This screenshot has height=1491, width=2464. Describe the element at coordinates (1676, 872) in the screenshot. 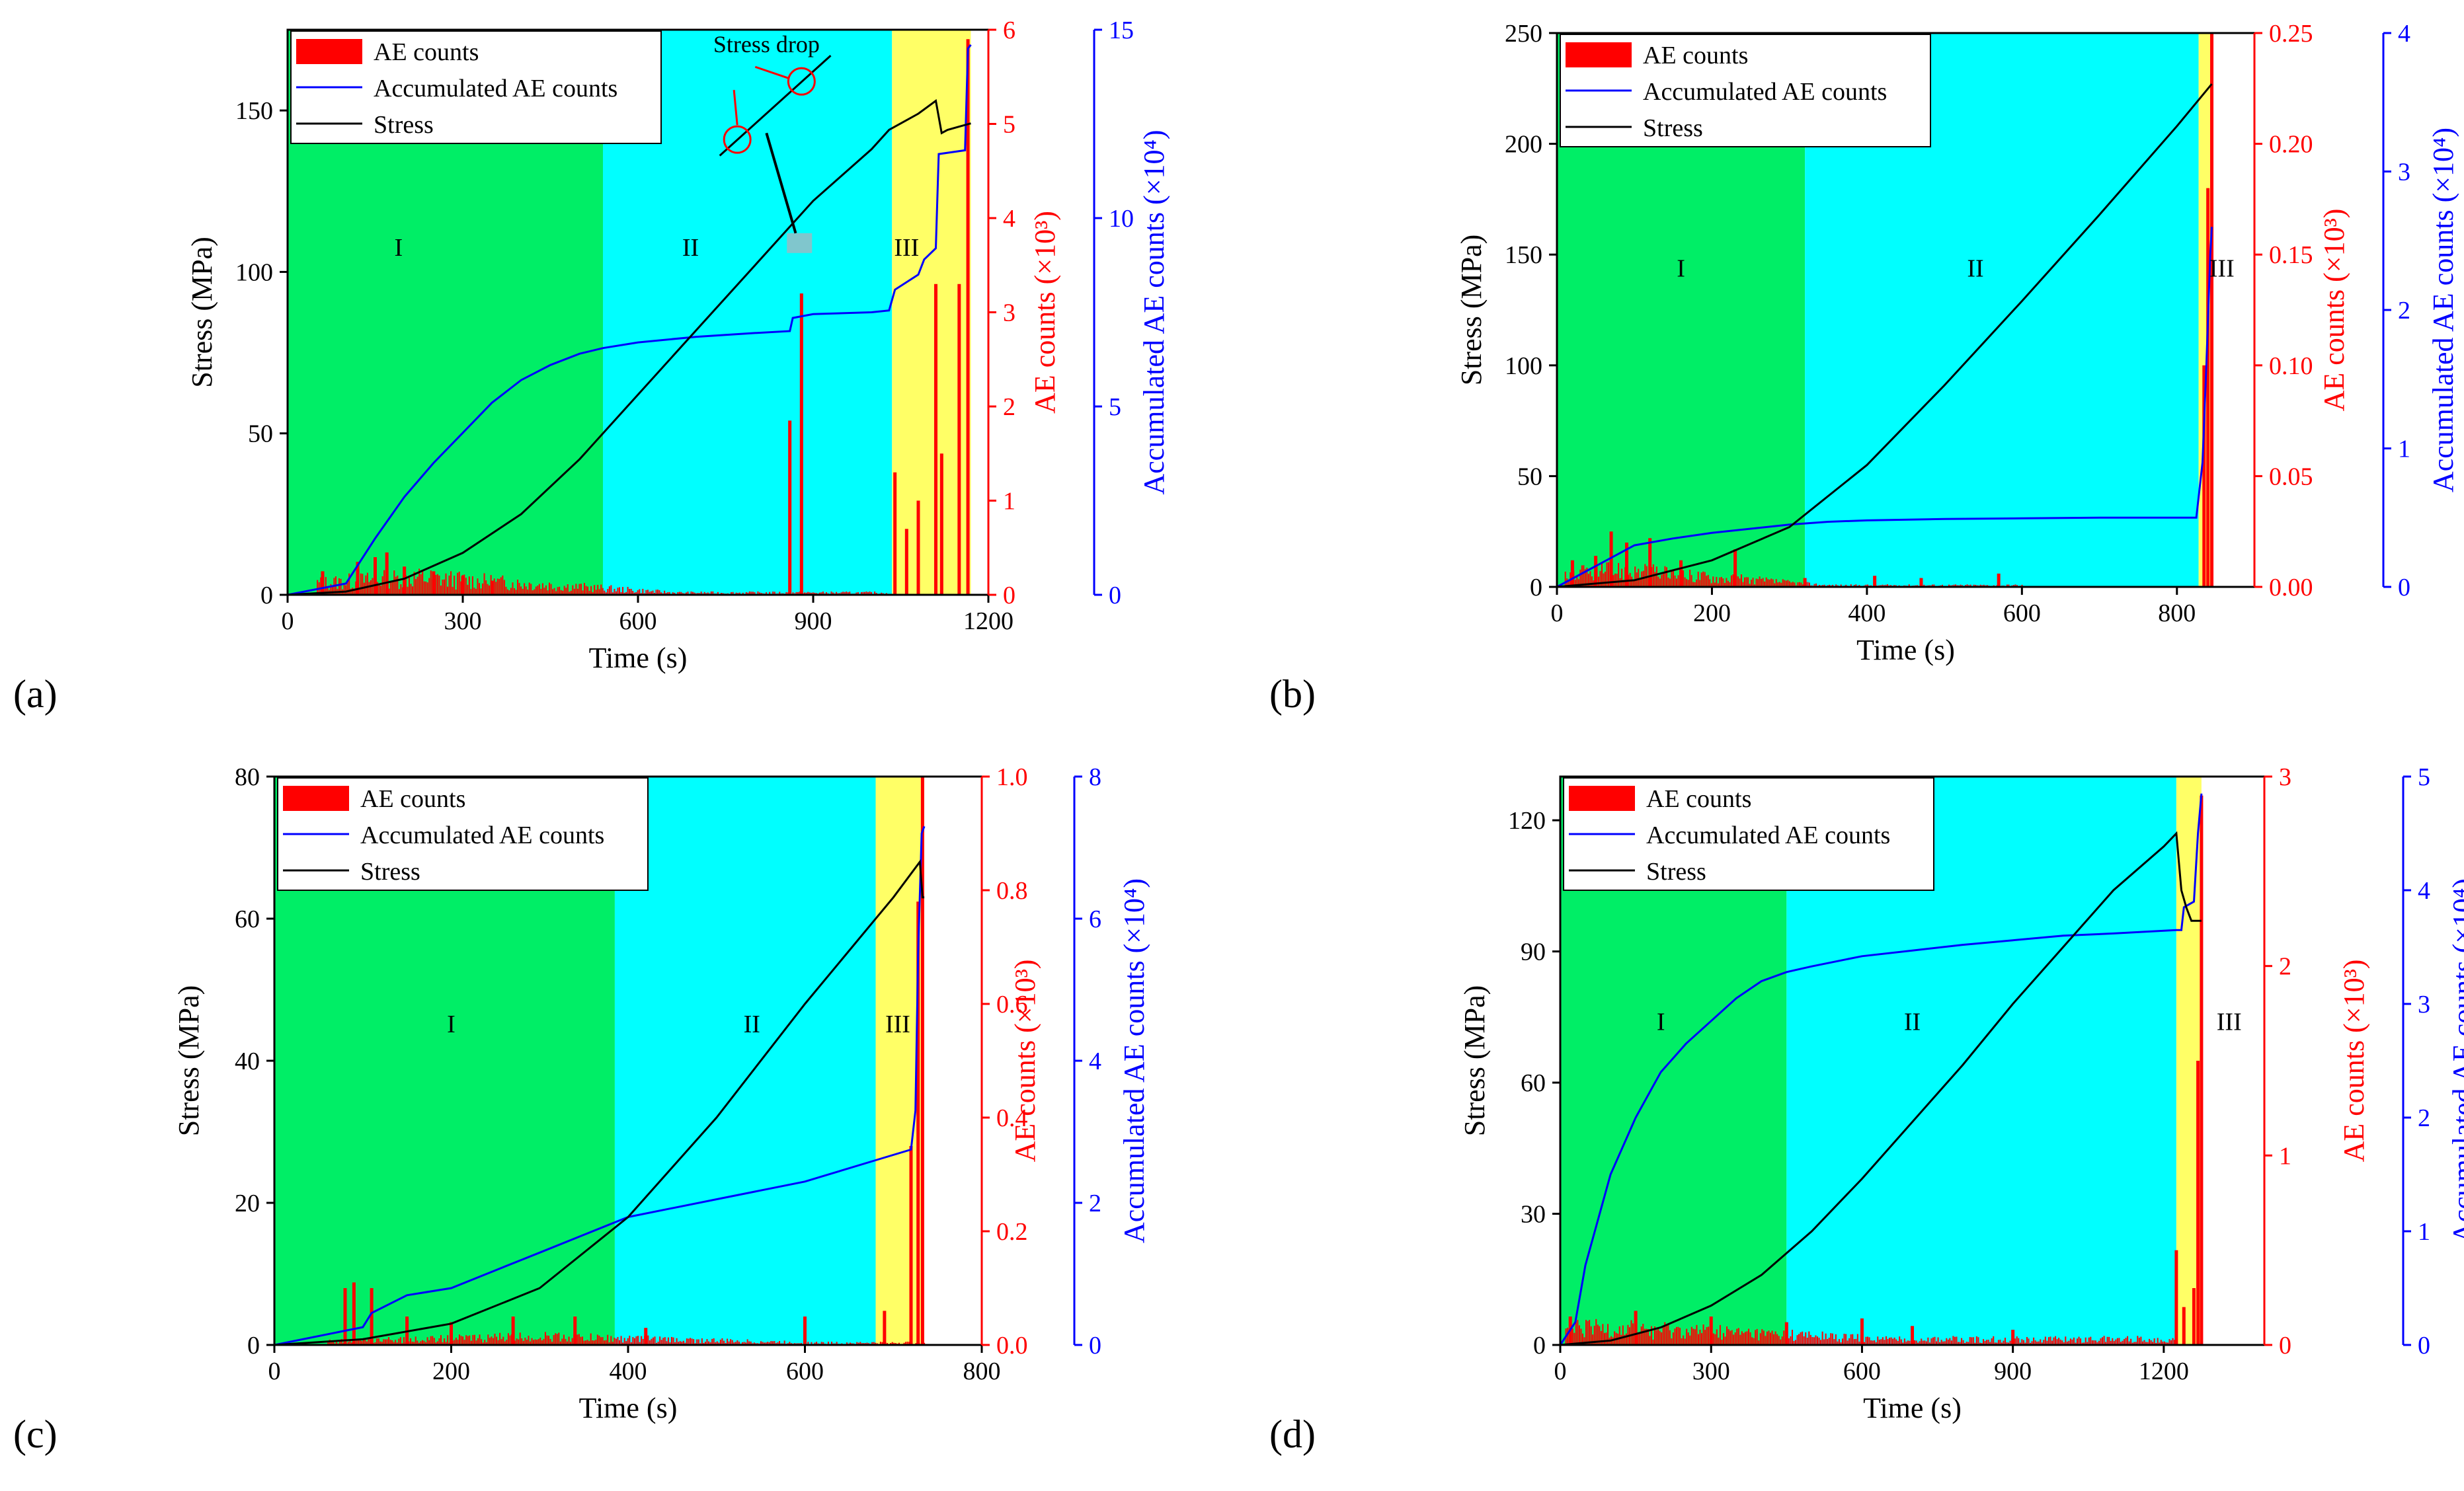

I see `legend-label: Stress` at that location.